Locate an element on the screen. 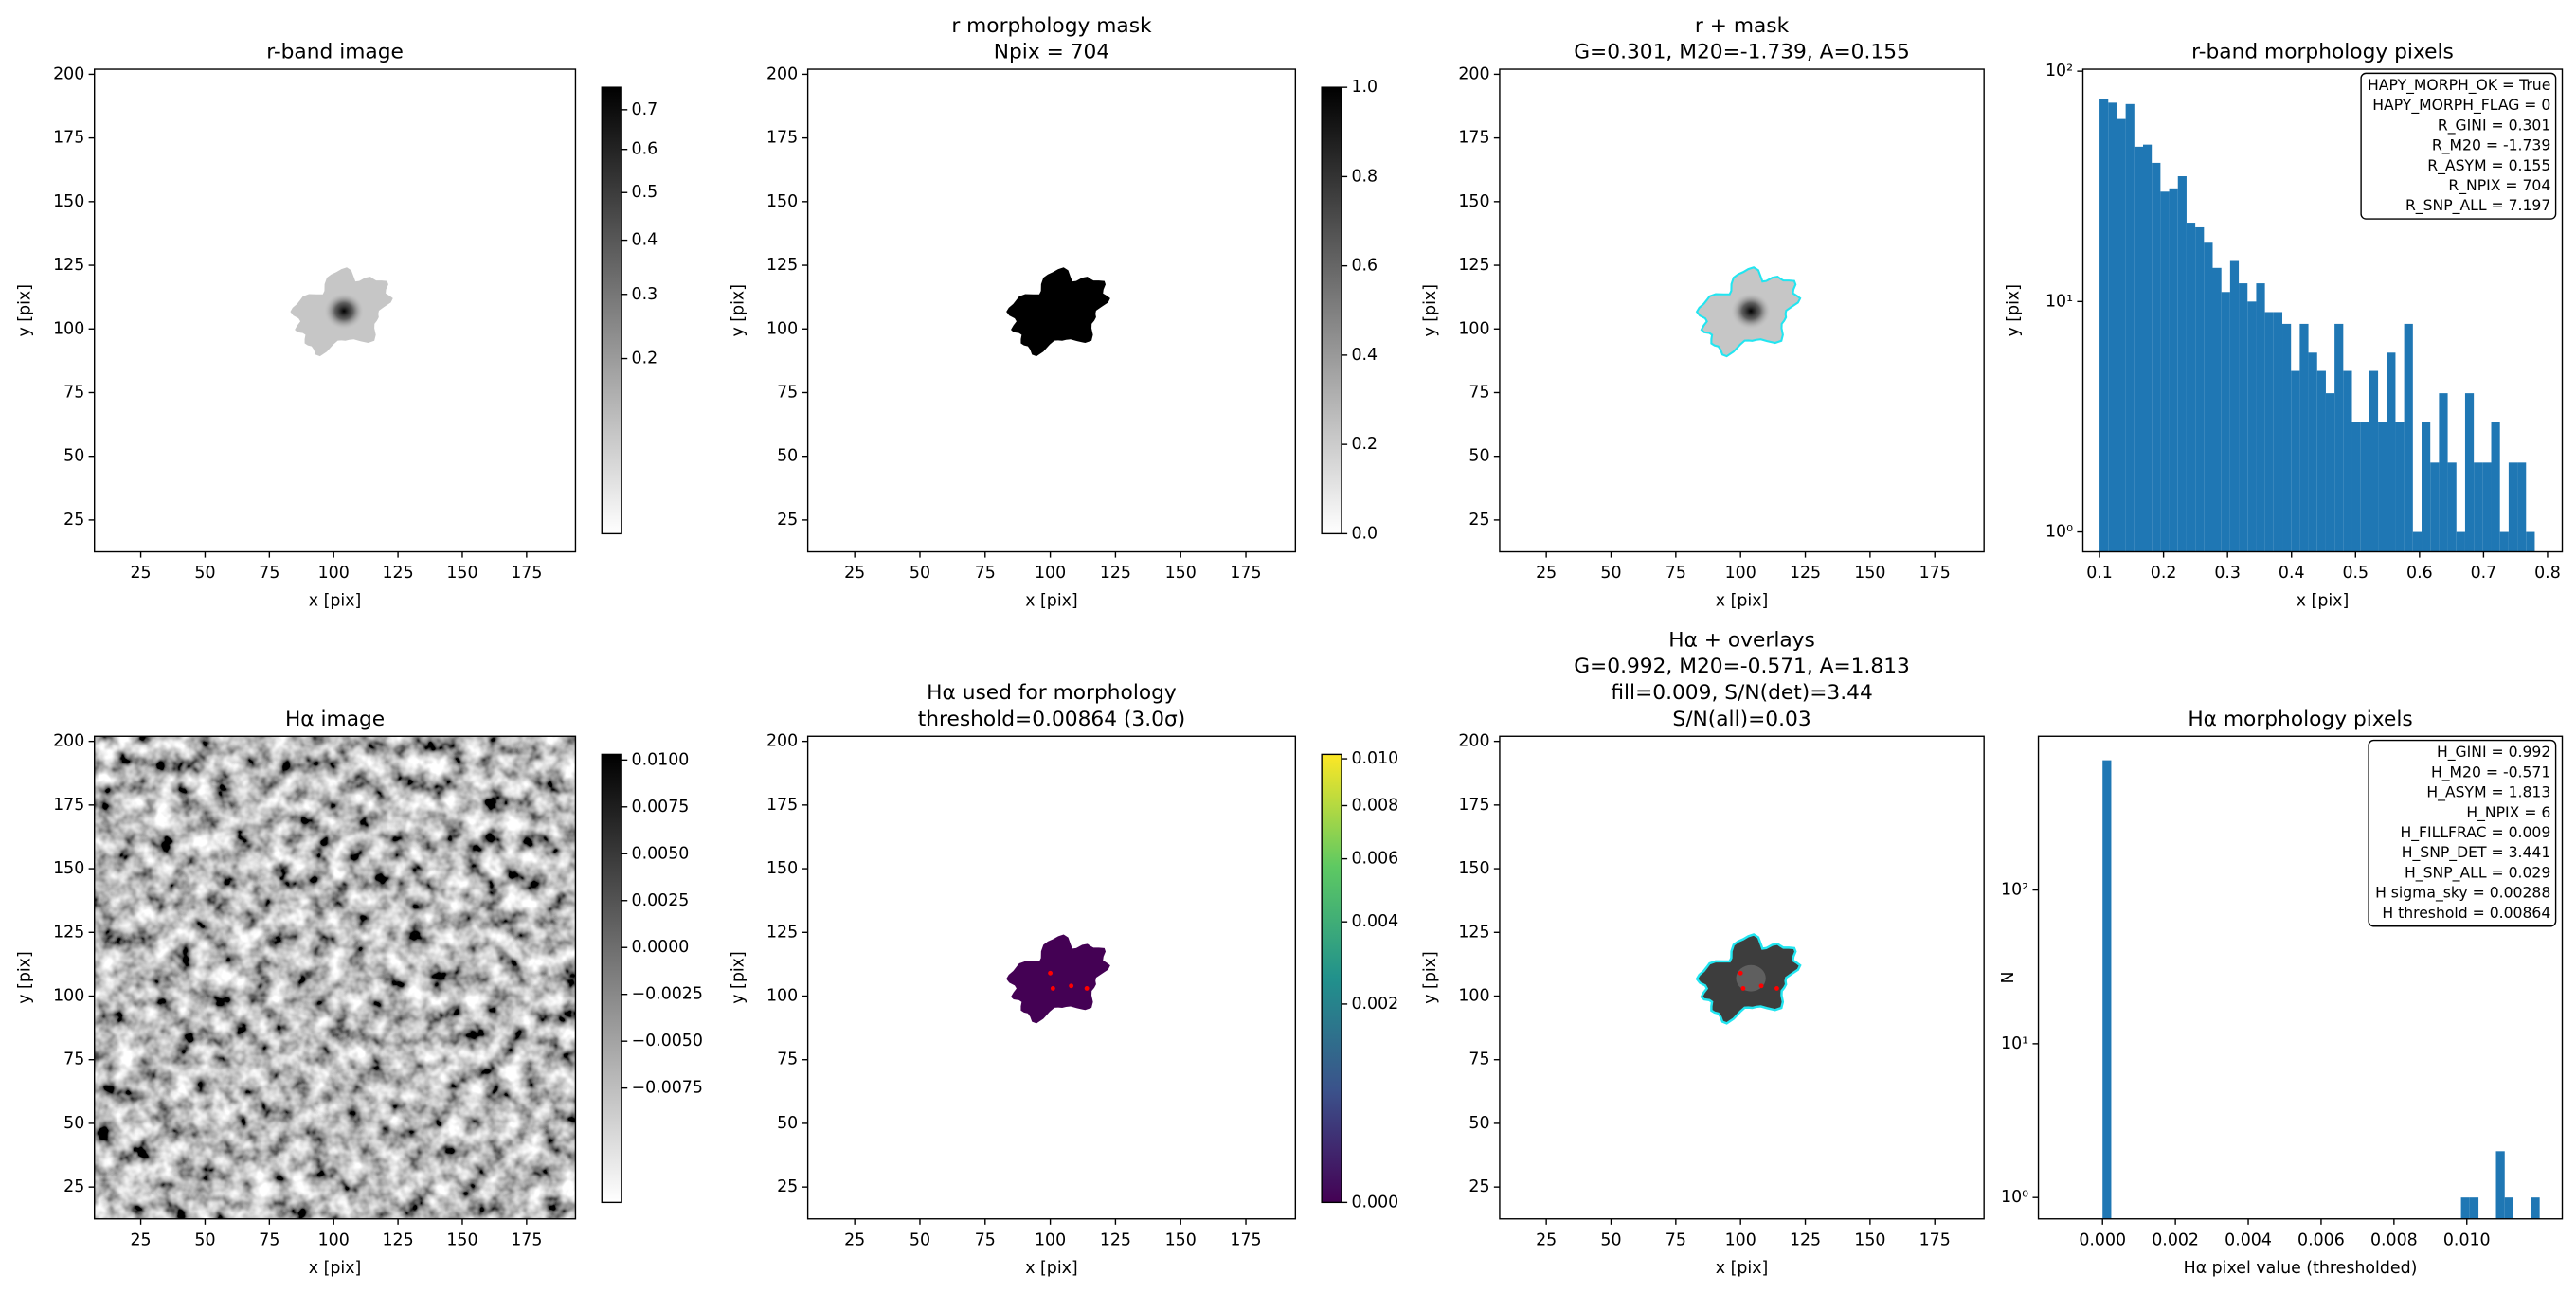 This screenshot has width=2576, height=1293. x-axis-label: x [pix] is located at coordinates (1051, 1268).